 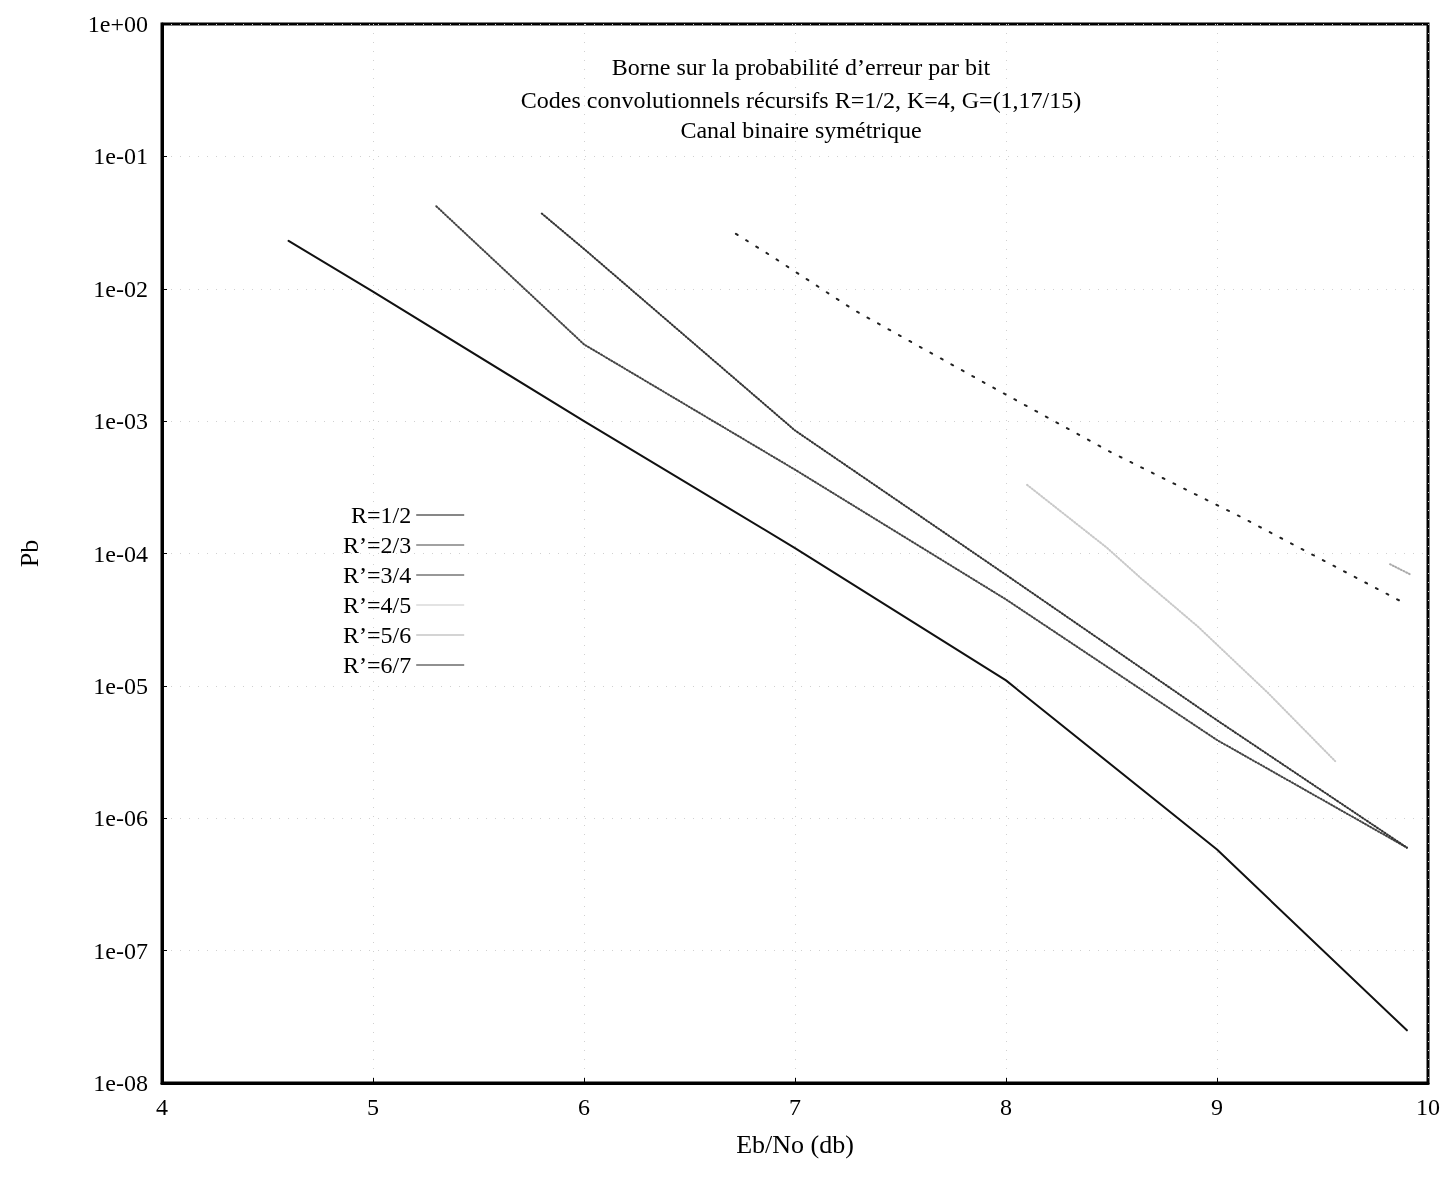 What do you see at coordinates (162, 1107) in the screenshot?
I see `x-tick-label: 4` at bounding box center [162, 1107].